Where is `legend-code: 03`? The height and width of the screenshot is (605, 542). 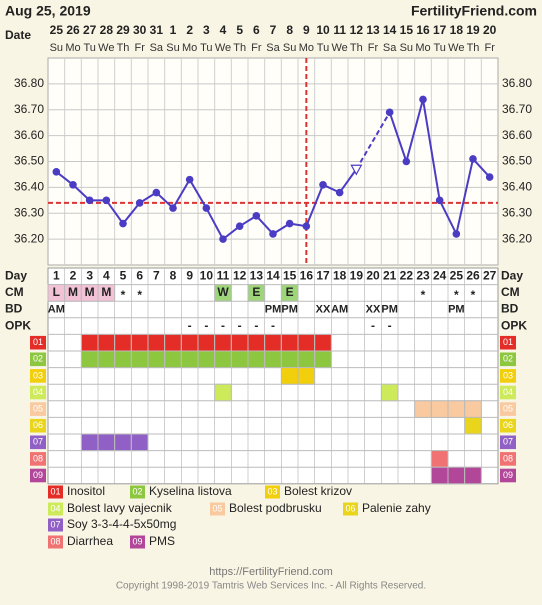 legend-code: 03 is located at coordinates (272, 491).